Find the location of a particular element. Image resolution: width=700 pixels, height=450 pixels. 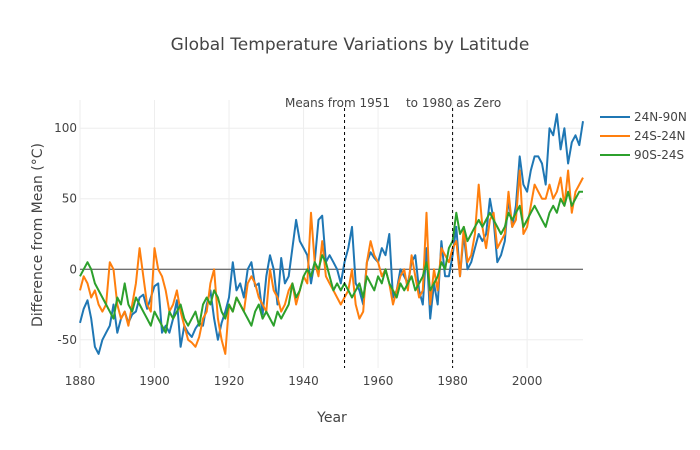

legend-label: 24N-90N is located at coordinates (660, 117).